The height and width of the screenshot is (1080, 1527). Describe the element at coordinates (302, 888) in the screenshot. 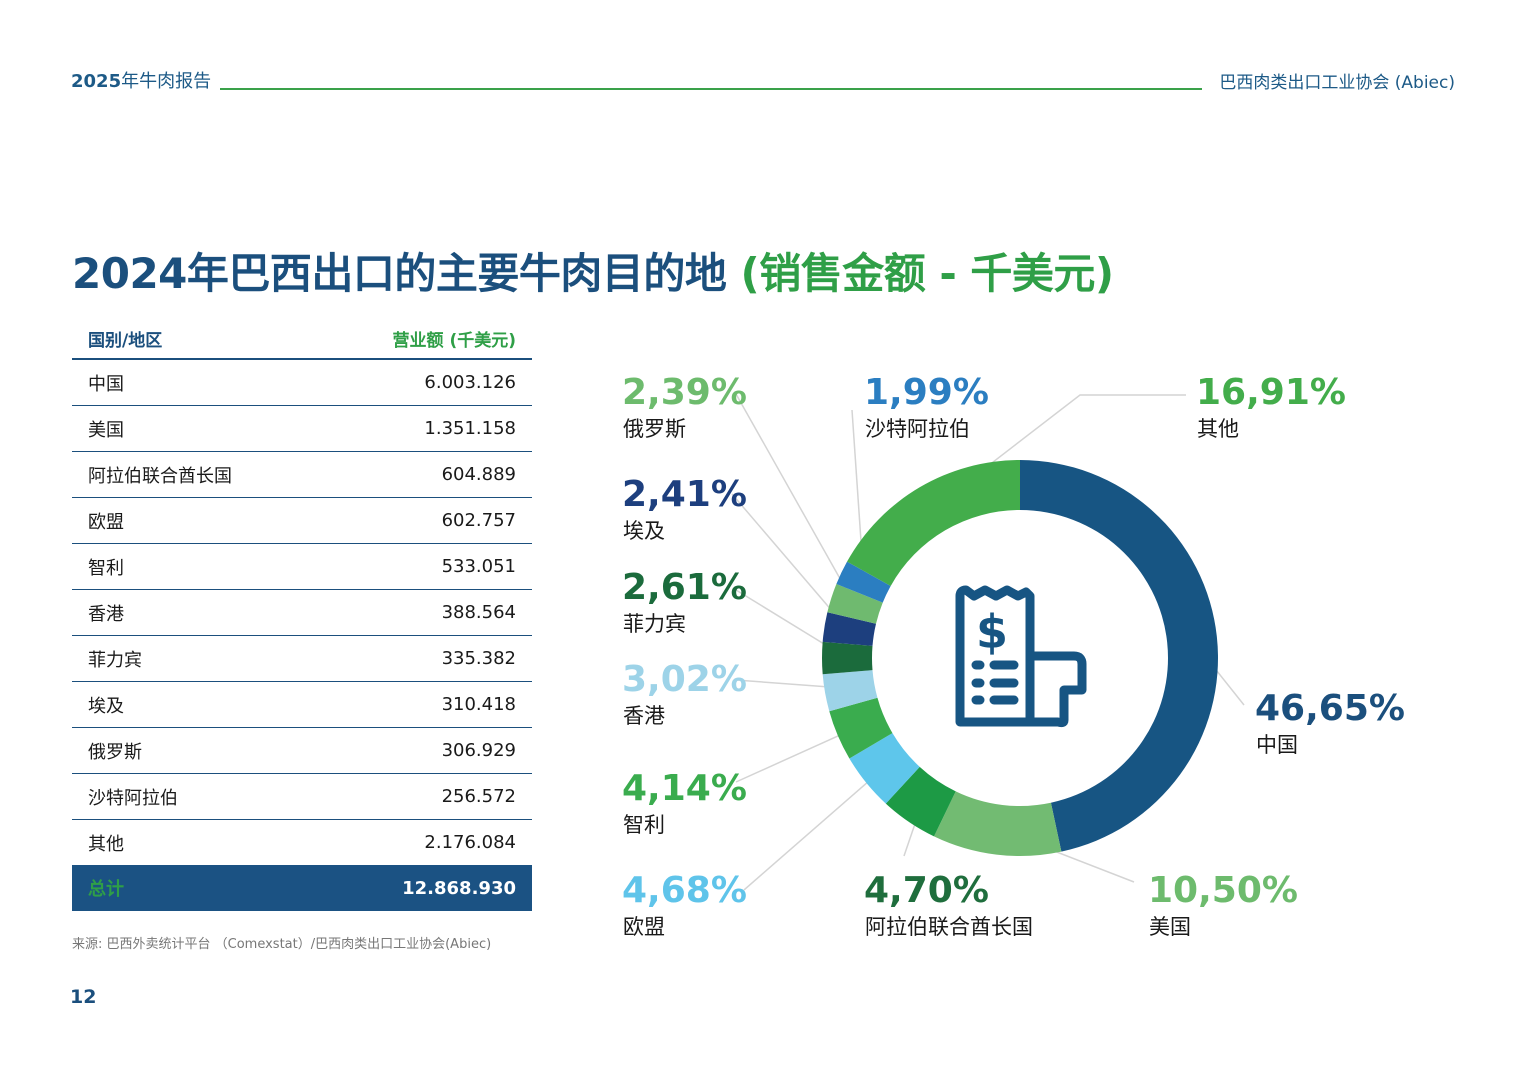

I see `table-total-row: 总计 12.868.930` at that location.